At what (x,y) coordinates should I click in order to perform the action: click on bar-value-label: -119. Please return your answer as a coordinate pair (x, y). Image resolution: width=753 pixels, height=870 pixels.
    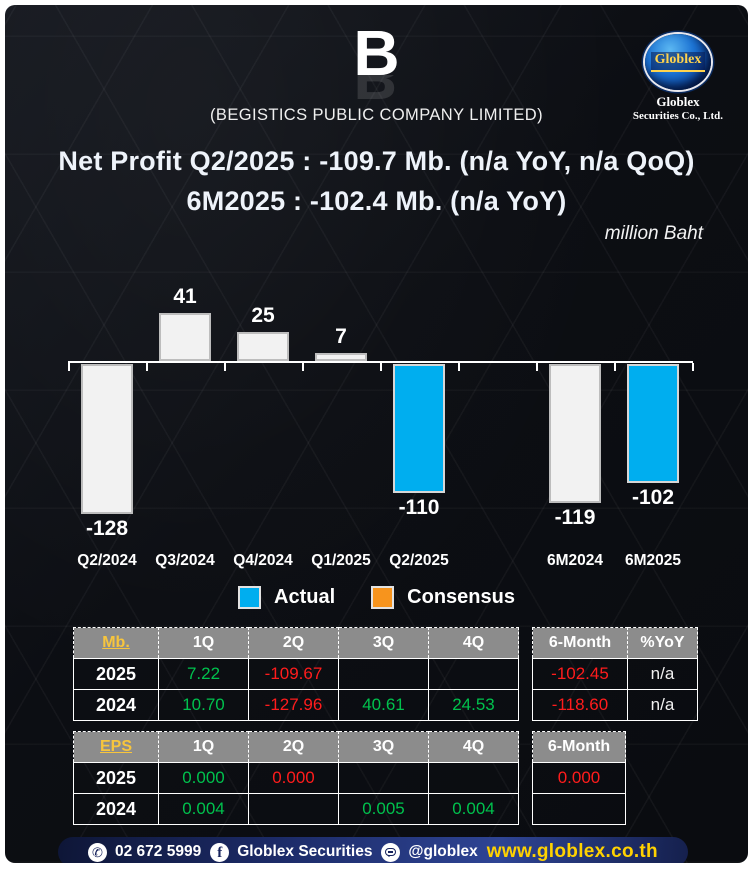
    Looking at the image, I should click on (575, 517).